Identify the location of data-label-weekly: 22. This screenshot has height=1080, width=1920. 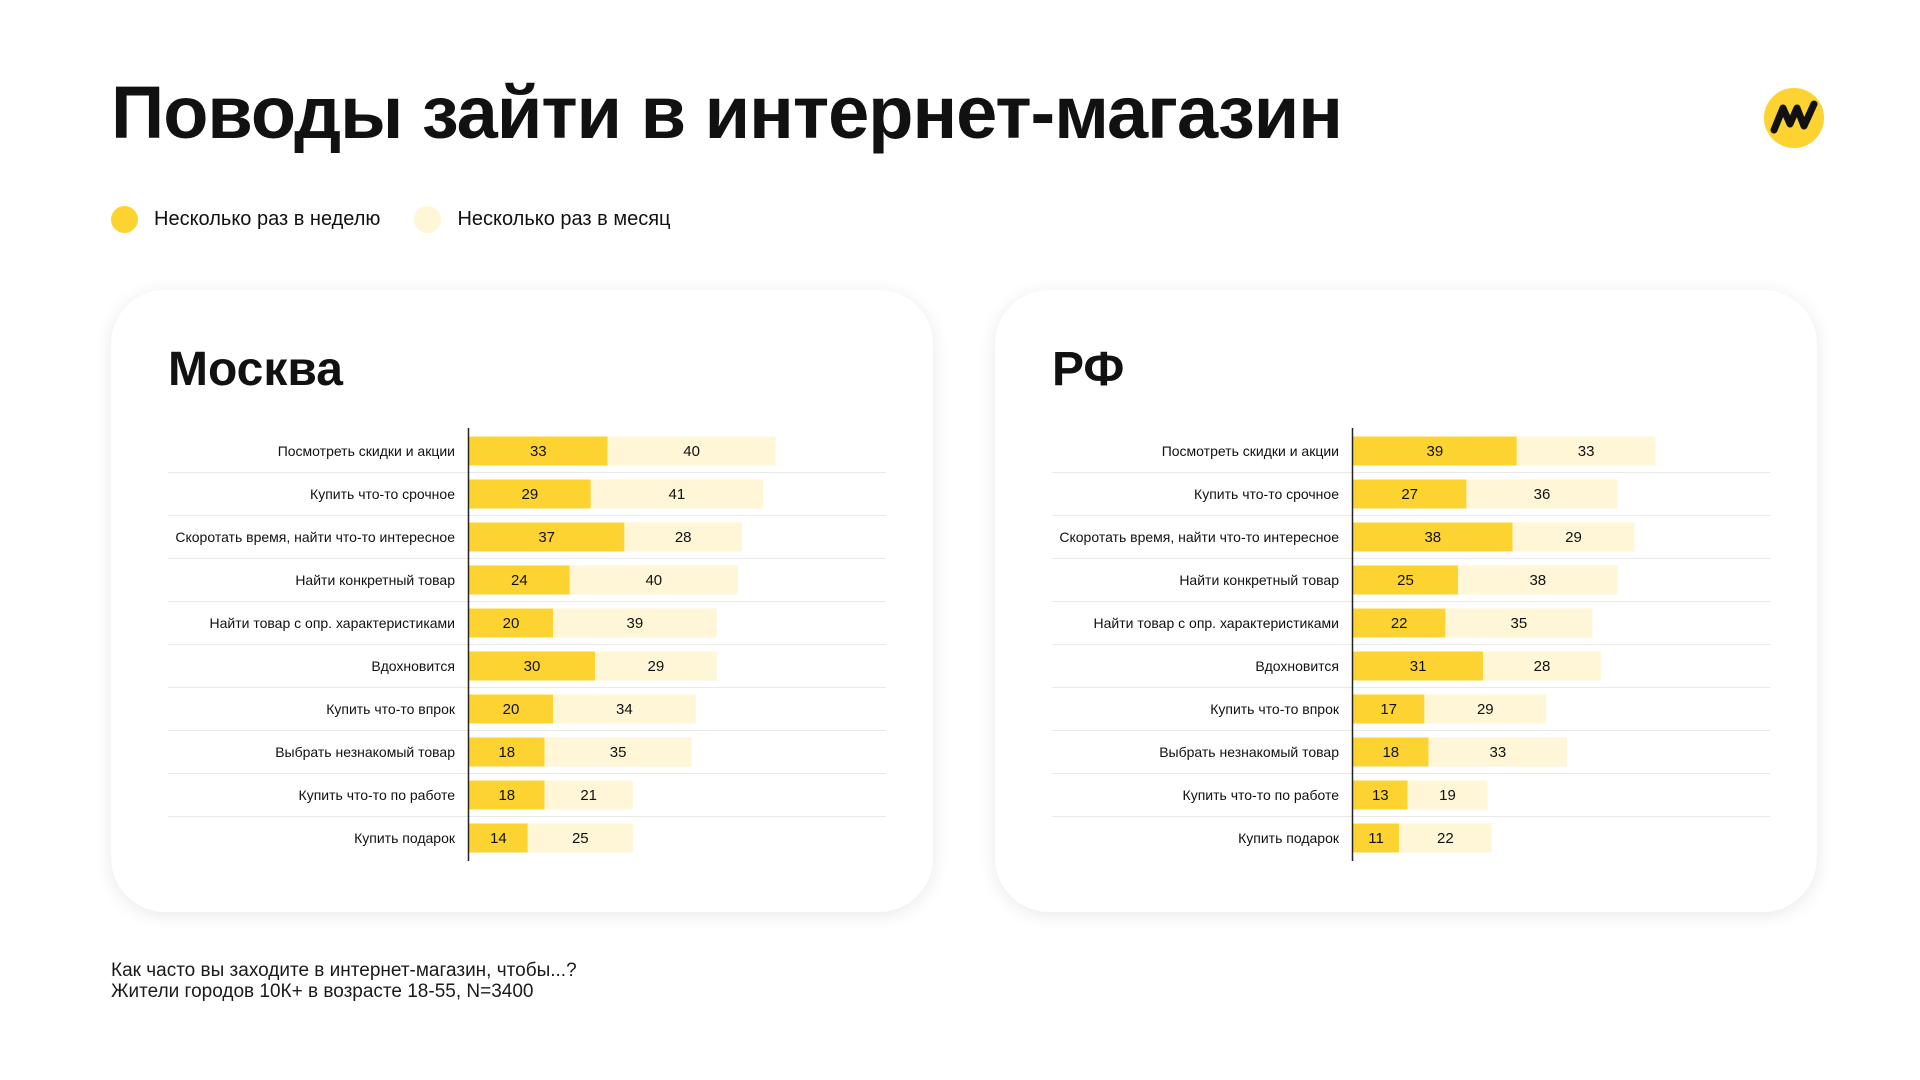
(1399, 623).